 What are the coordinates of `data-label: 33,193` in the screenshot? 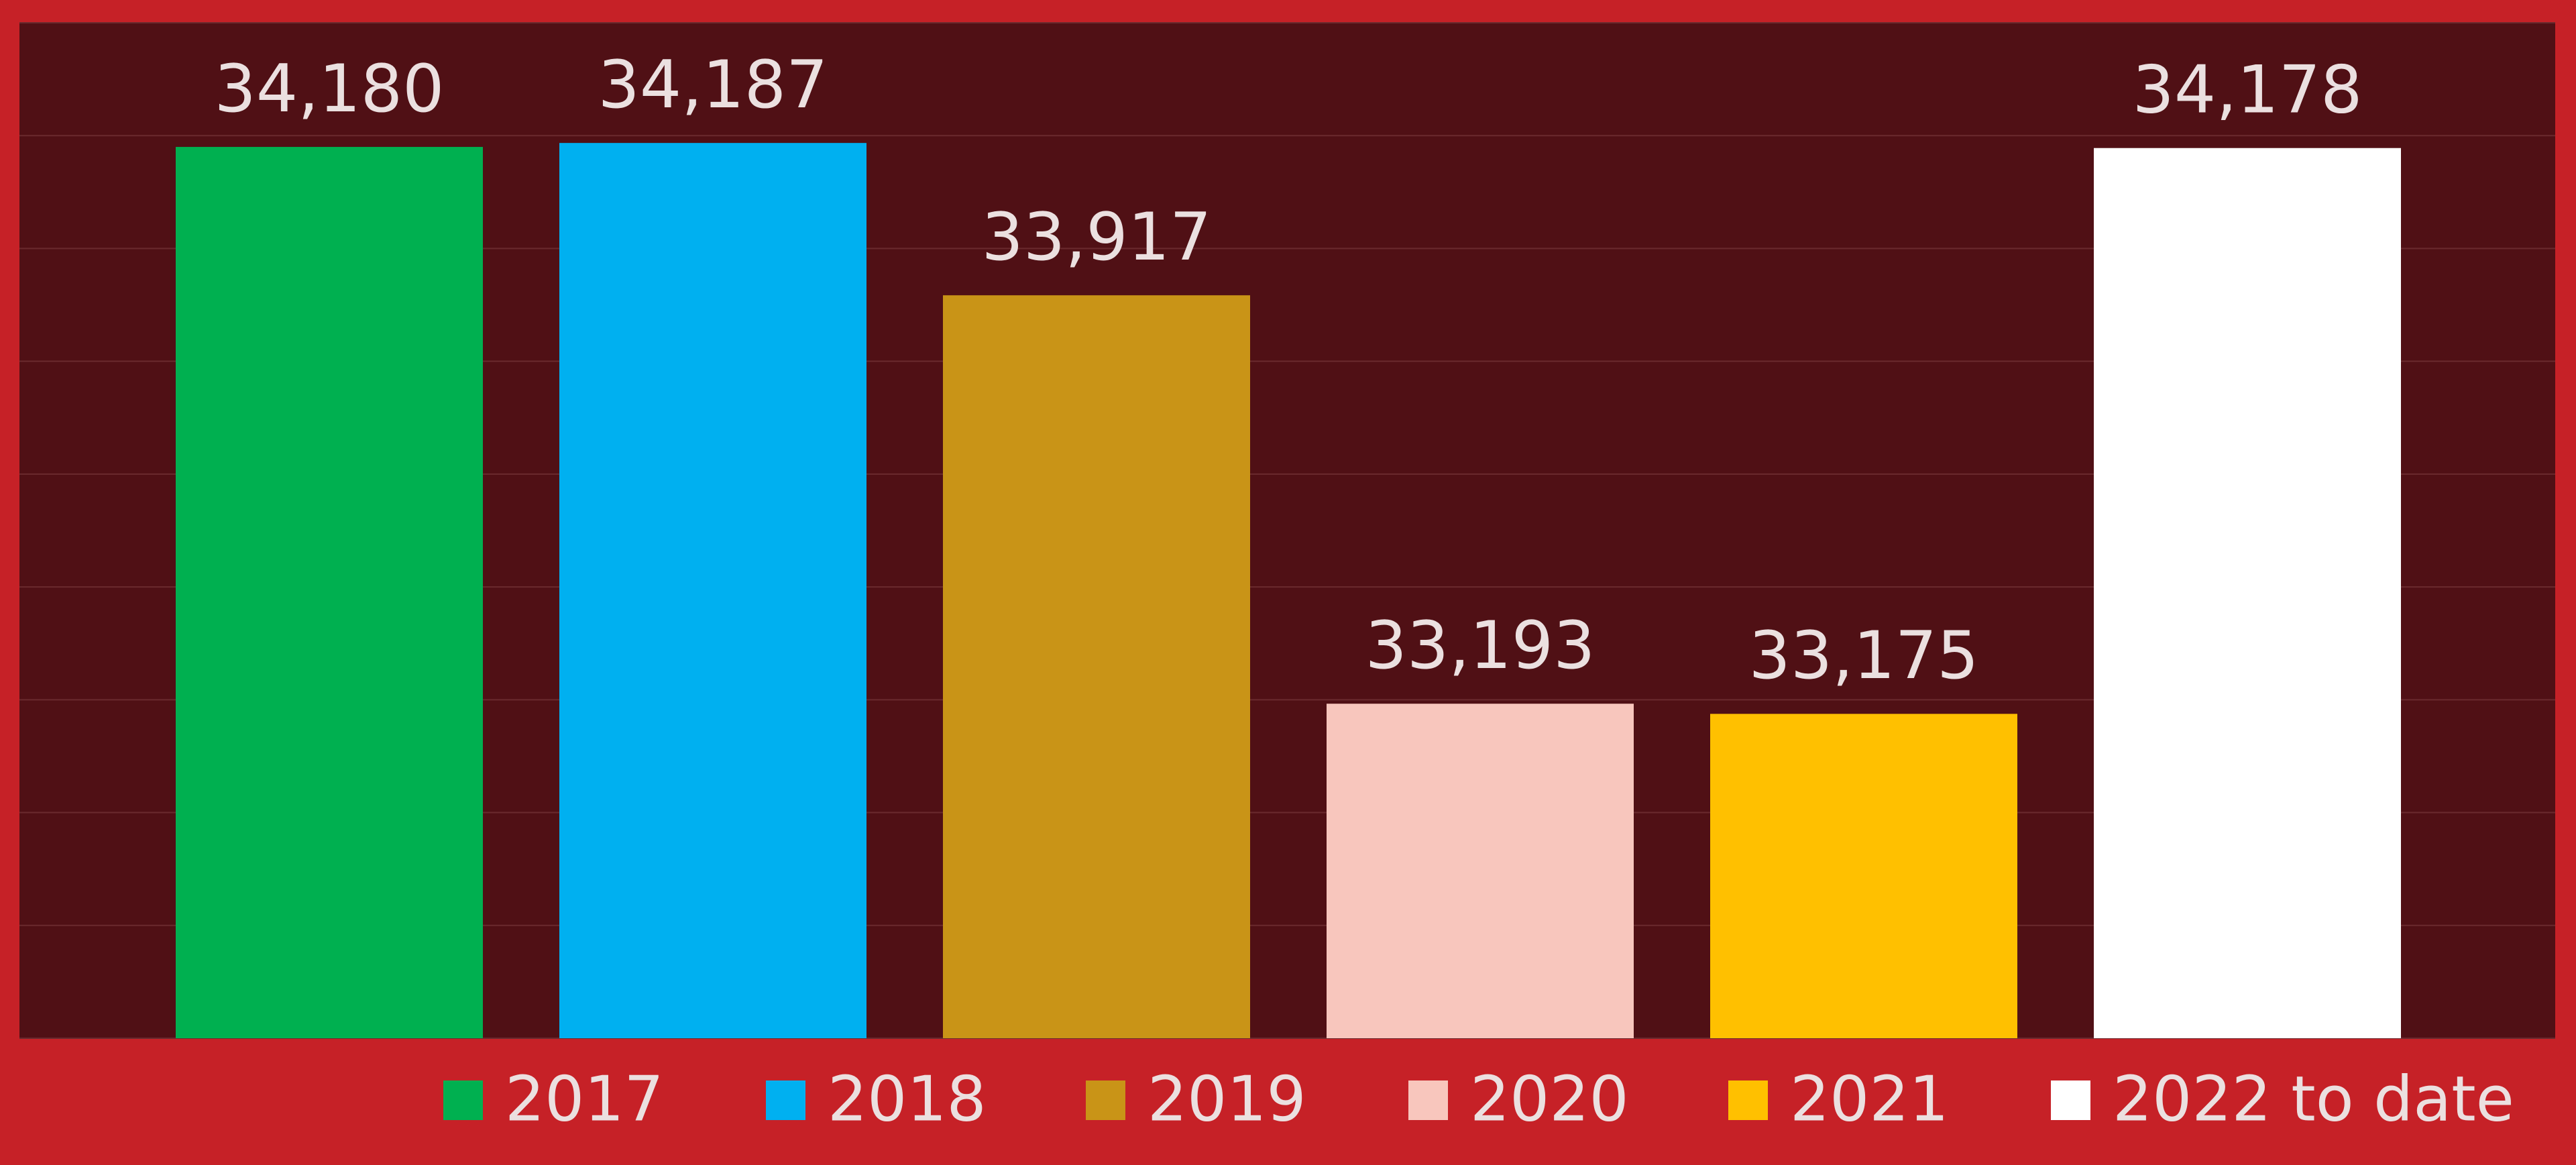 It's located at (1480, 646).